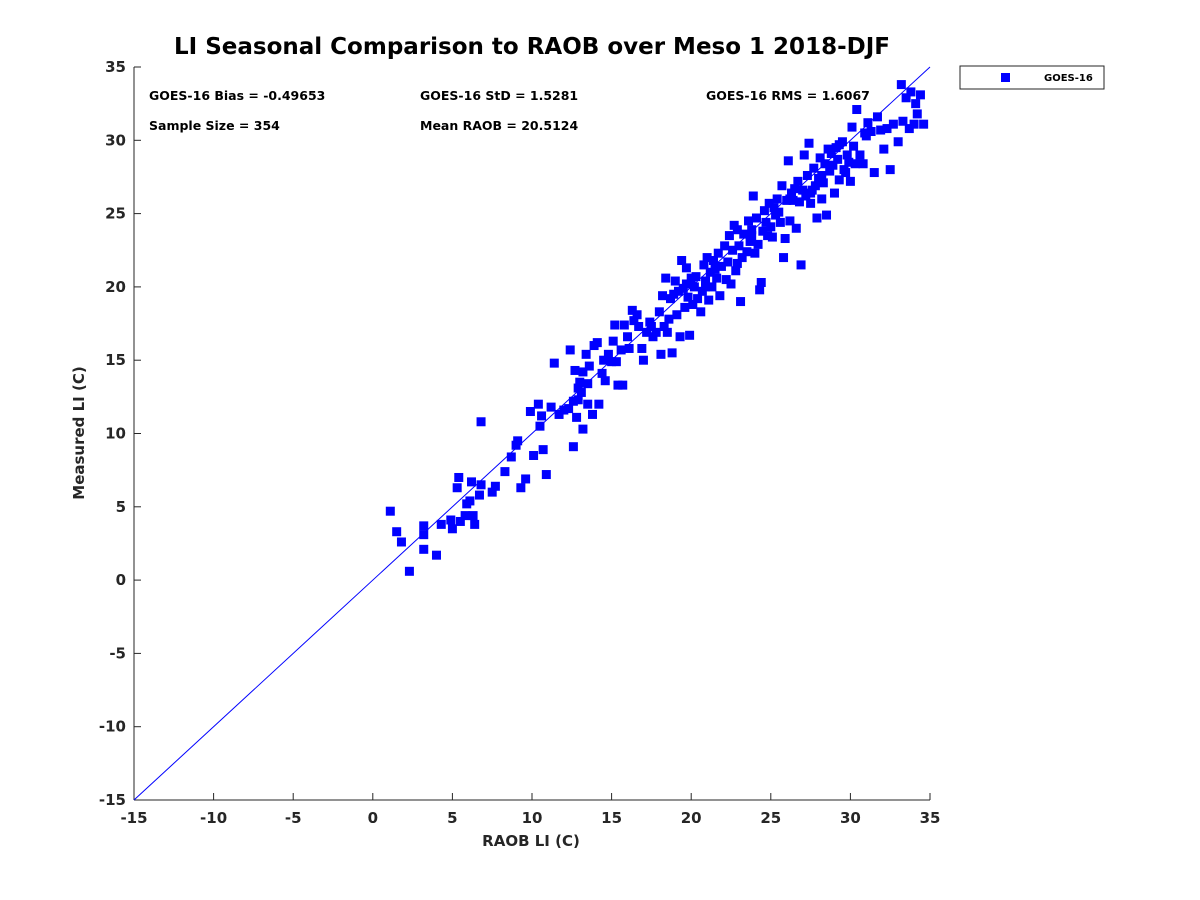 The height and width of the screenshot is (900, 1200). Describe the element at coordinates (532, 818) in the screenshot. I see `x-tick-label: 10` at that location.